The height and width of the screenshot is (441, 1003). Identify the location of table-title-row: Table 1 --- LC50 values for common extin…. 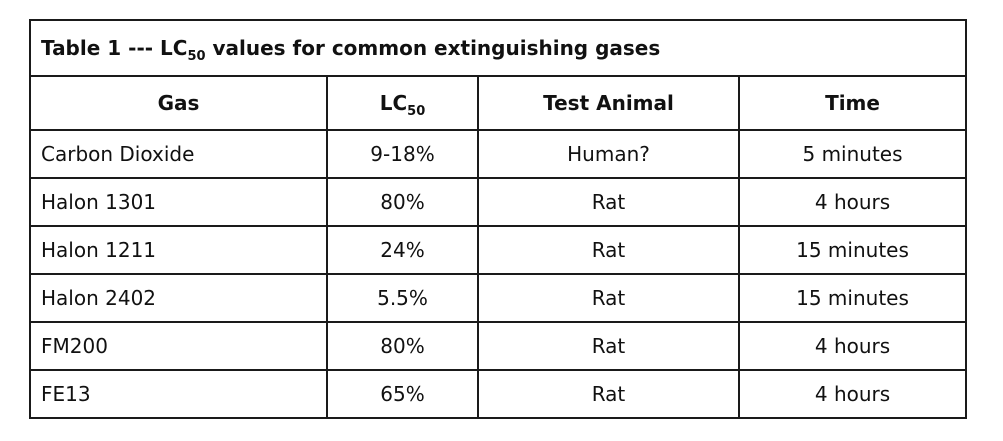
(498, 48).